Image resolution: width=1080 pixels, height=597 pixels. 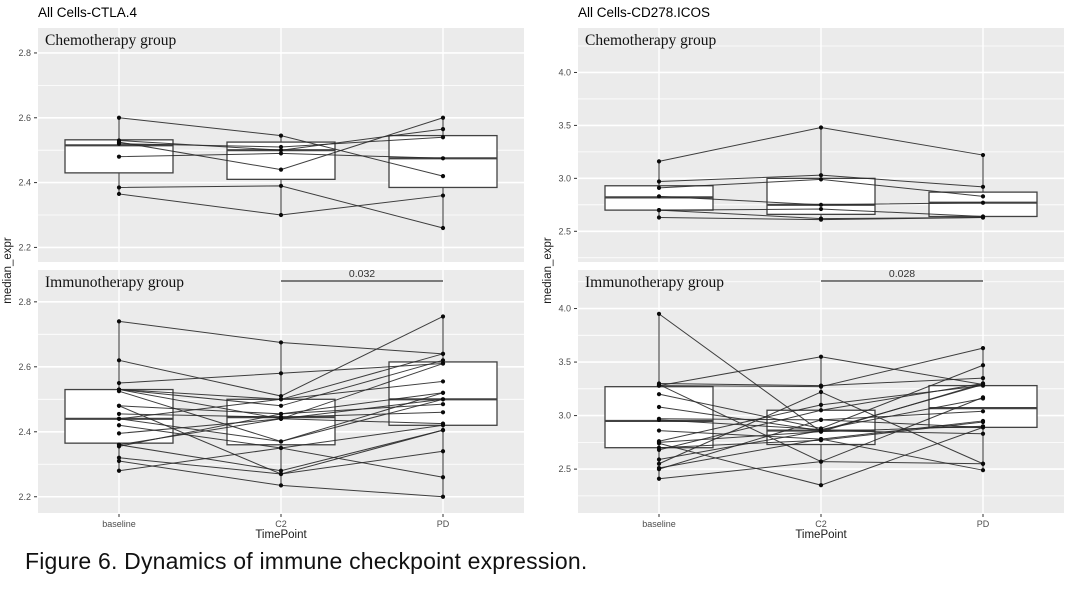 What do you see at coordinates (24, 432) in the screenshot?
I see `y-tick-label: 2.4` at bounding box center [24, 432].